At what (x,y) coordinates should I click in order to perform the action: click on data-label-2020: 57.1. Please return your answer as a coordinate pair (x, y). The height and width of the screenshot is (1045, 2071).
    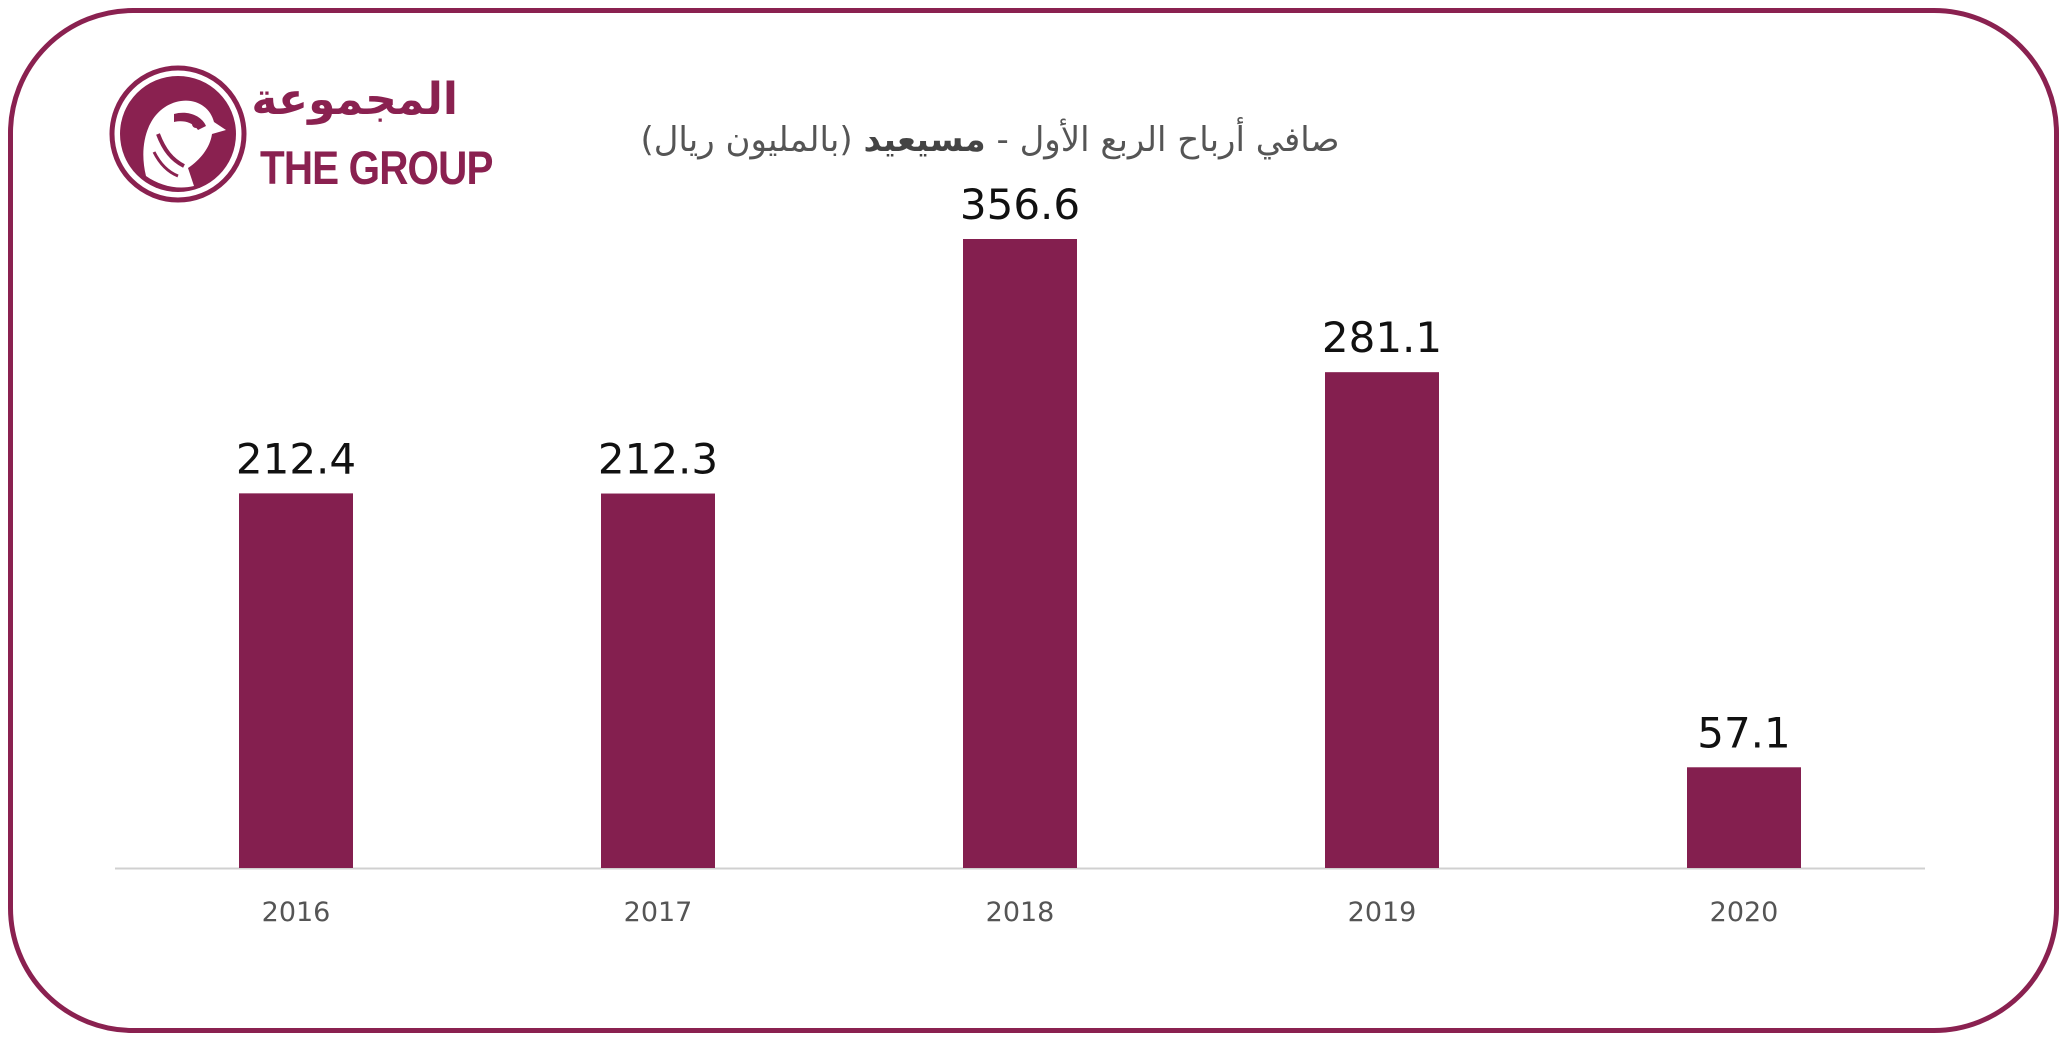
    Looking at the image, I should click on (1744, 732).